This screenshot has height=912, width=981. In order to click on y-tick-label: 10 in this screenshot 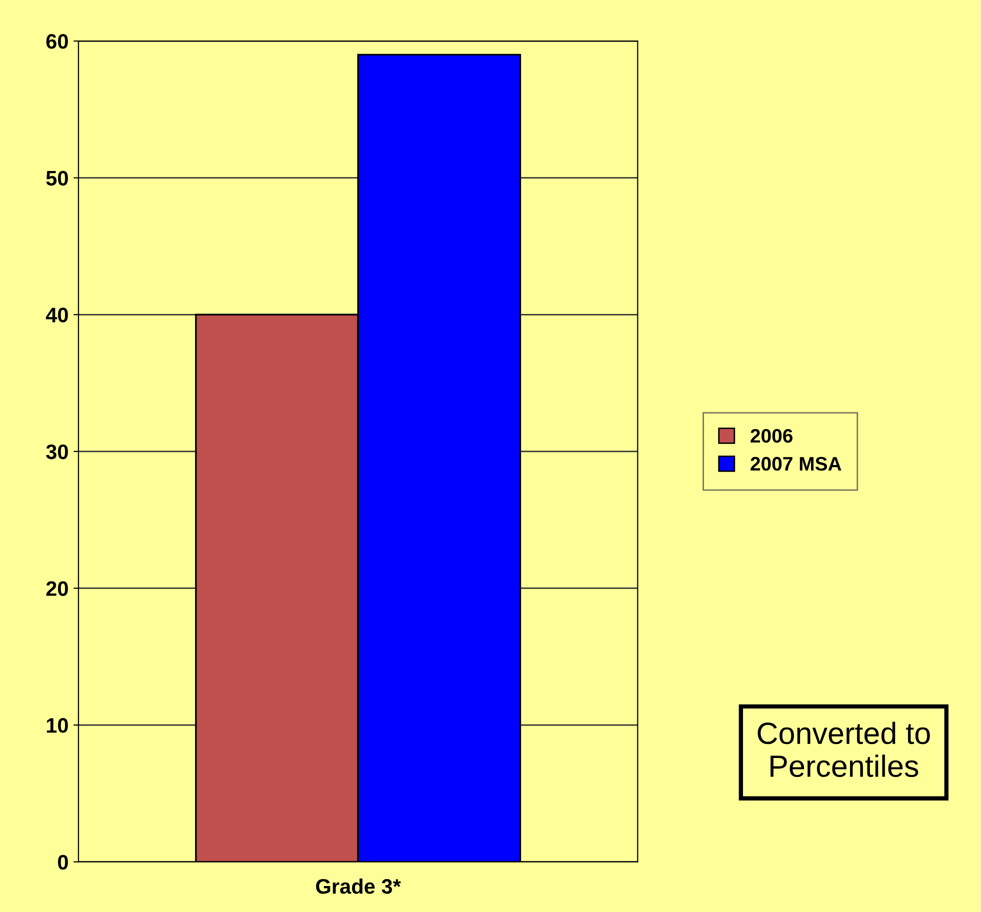, I will do `click(57, 725)`.